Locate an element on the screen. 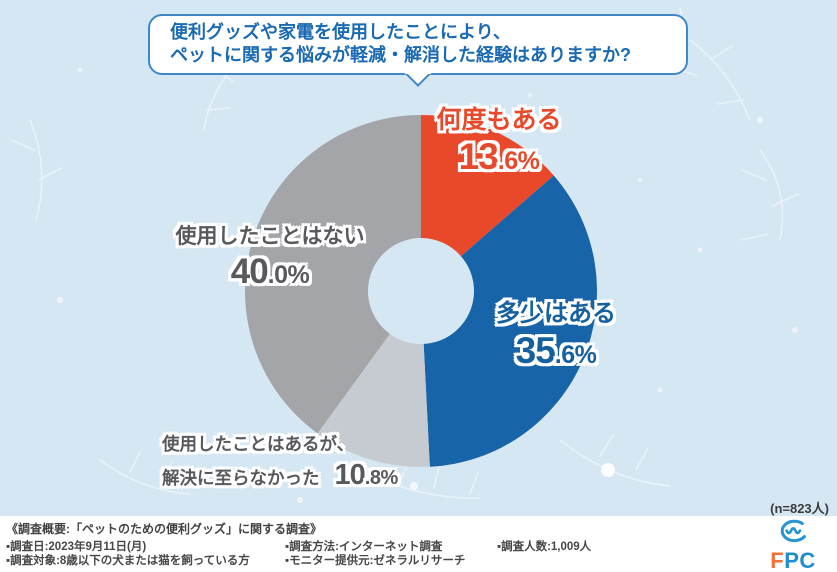  question-line-1: 便利グッズや家電を使用したことにより、 is located at coordinates (340, 32).